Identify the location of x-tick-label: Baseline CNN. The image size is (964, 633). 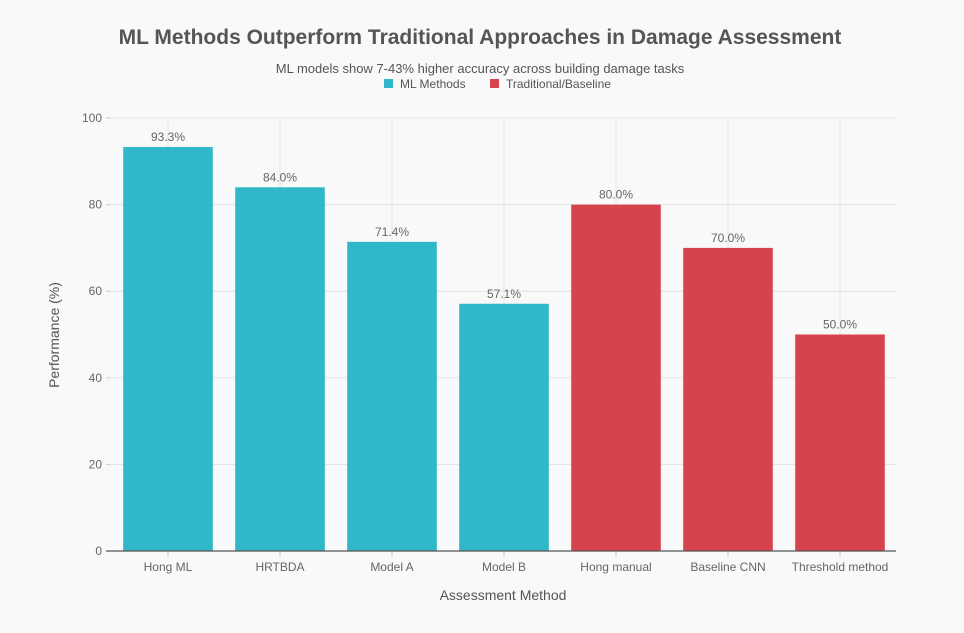
(727, 567).